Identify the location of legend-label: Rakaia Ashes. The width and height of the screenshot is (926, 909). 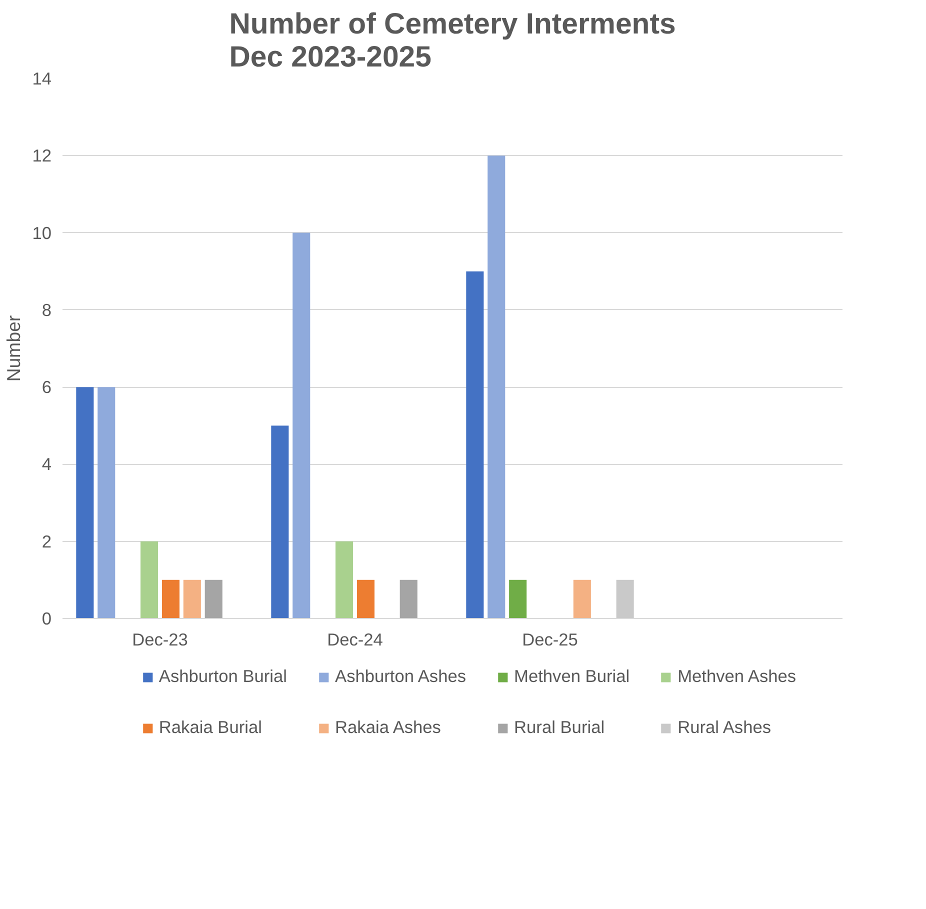
(388, 727).